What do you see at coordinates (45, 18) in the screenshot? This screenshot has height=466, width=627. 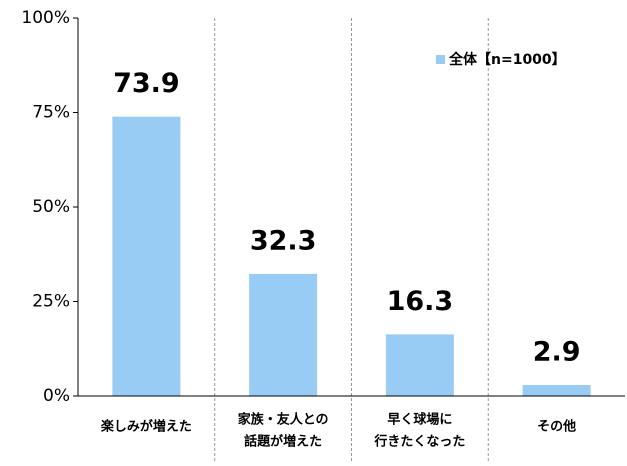 I see `y-tick-label: 100%` at bounding box center [45, 18].